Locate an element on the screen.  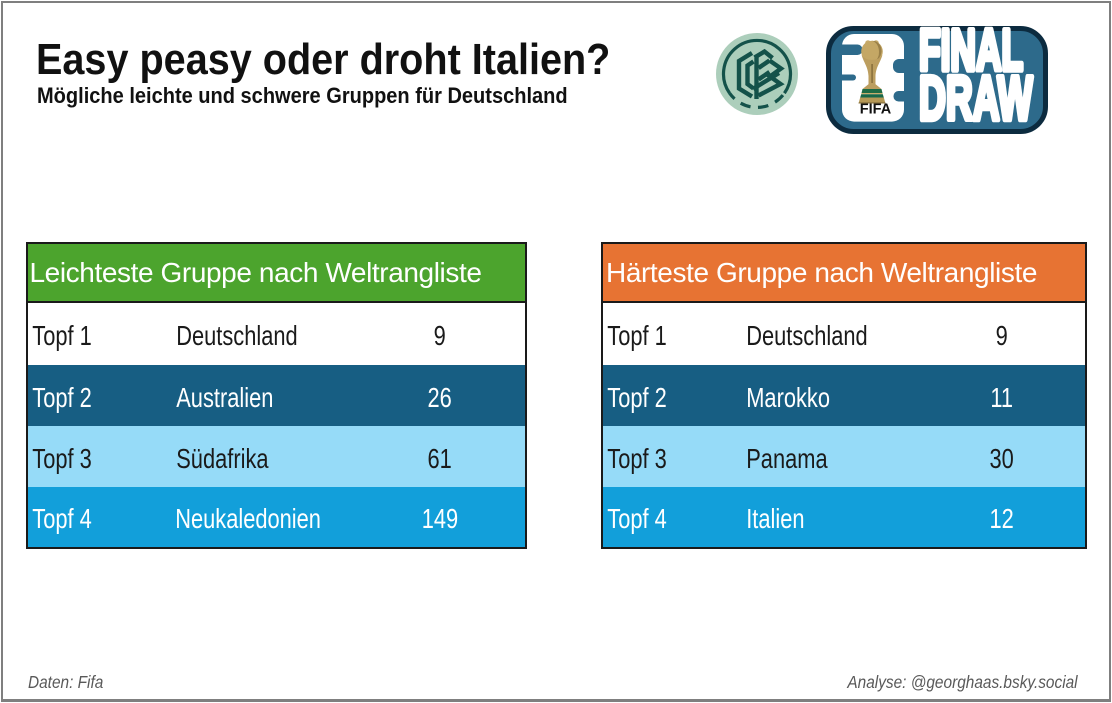
svg-text: FINAL is located at coordinates (971, 54).